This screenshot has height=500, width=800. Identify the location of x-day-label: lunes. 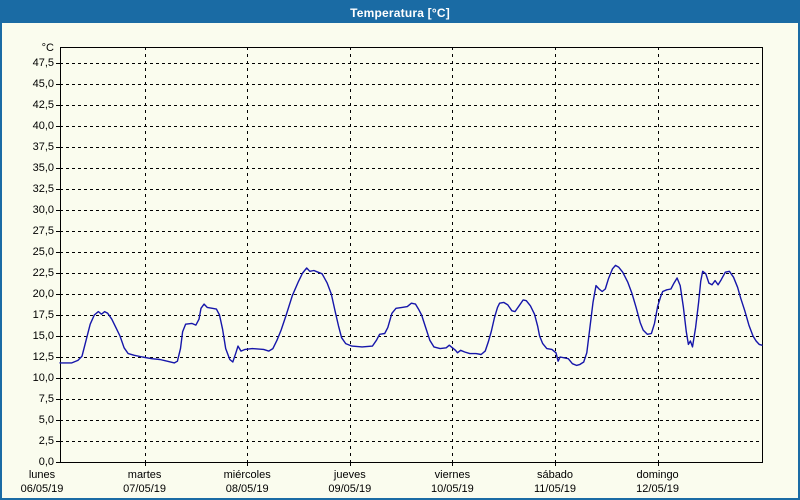
(42, 475).